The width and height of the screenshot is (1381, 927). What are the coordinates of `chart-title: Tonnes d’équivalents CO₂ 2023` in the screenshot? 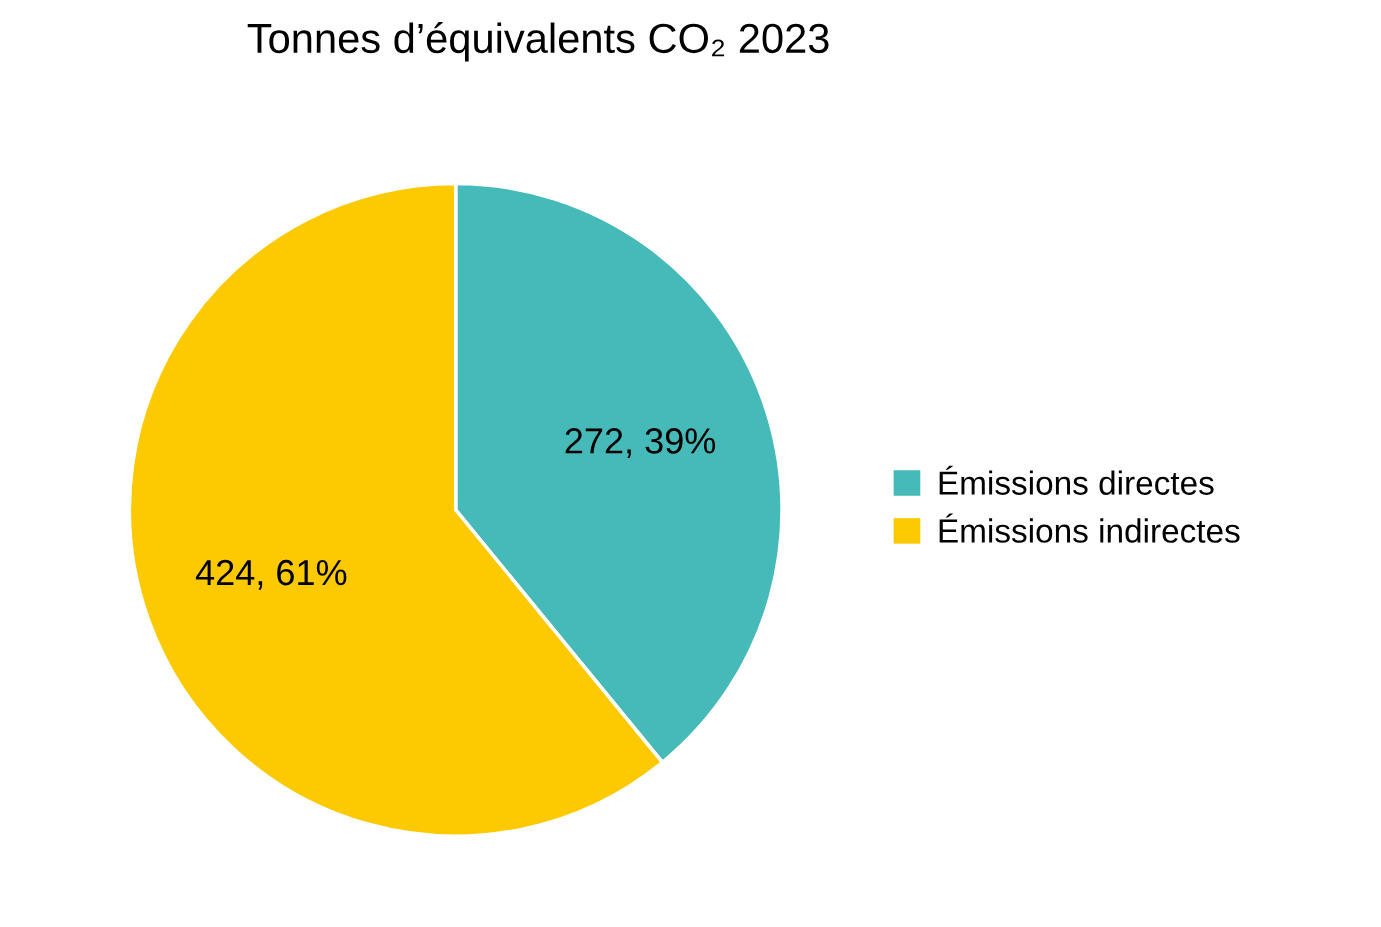 It's located at (538, 42).